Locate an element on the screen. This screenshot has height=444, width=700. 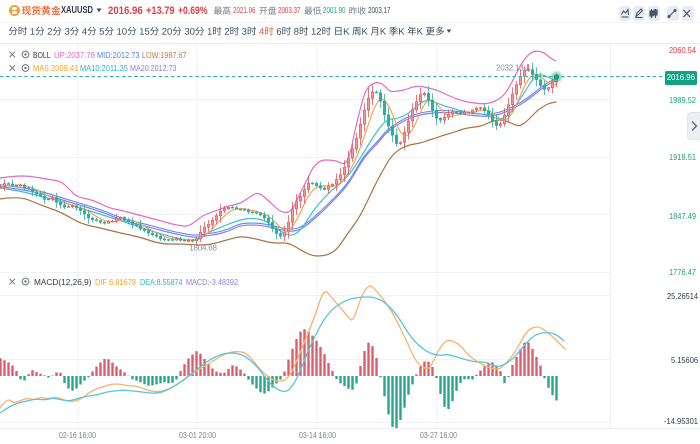
svg-text: 1804.68 is located at coordinates (203, 248).